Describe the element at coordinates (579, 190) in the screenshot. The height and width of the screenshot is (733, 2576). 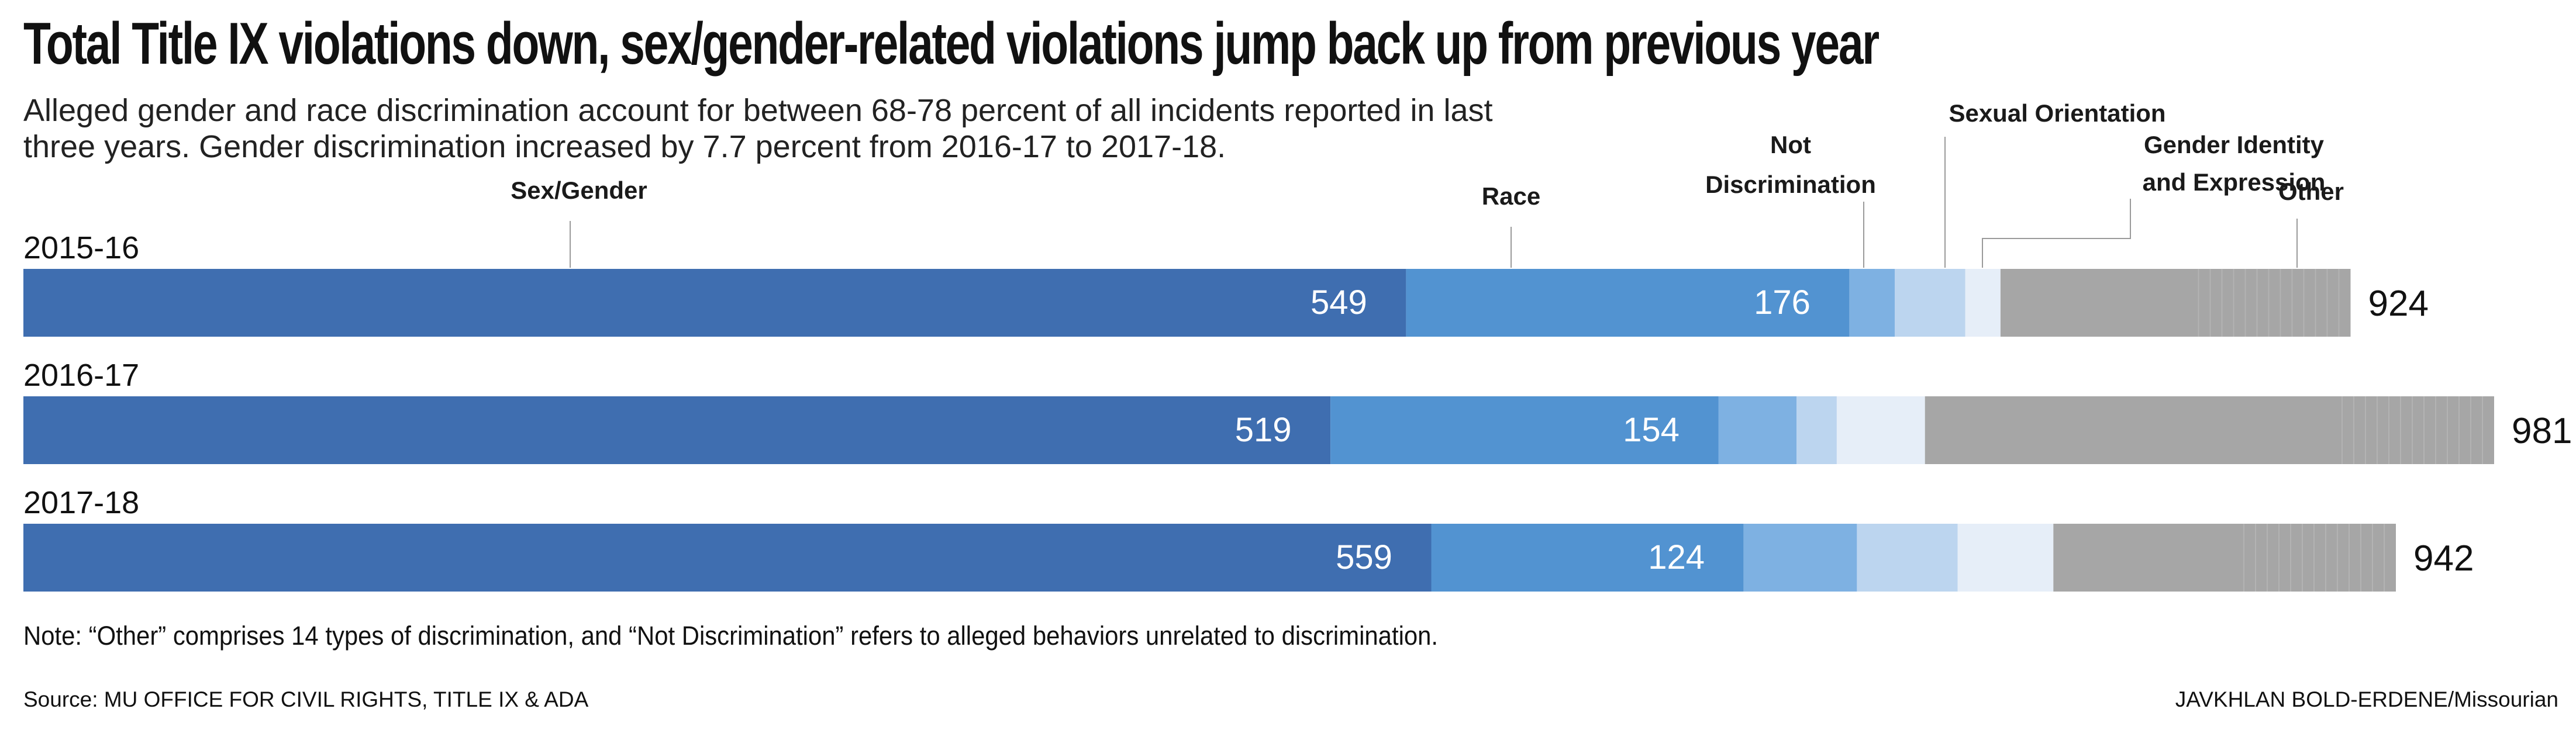
I see `legend-label-sex-gender: Sex/Gender` at that location.